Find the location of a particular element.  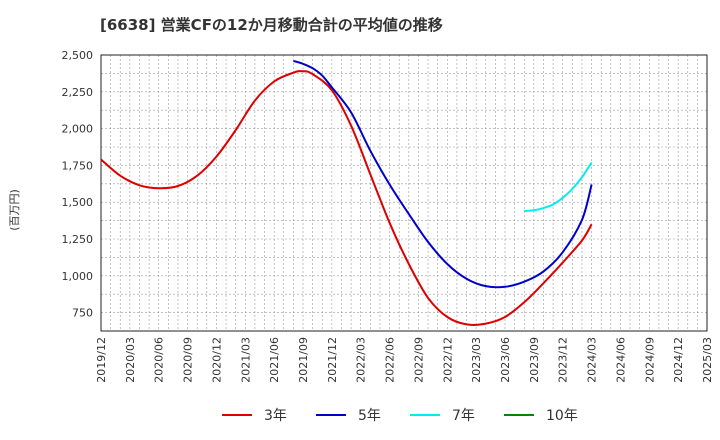

y-tick-label: 2,250 is located at coordinates (78, 92).